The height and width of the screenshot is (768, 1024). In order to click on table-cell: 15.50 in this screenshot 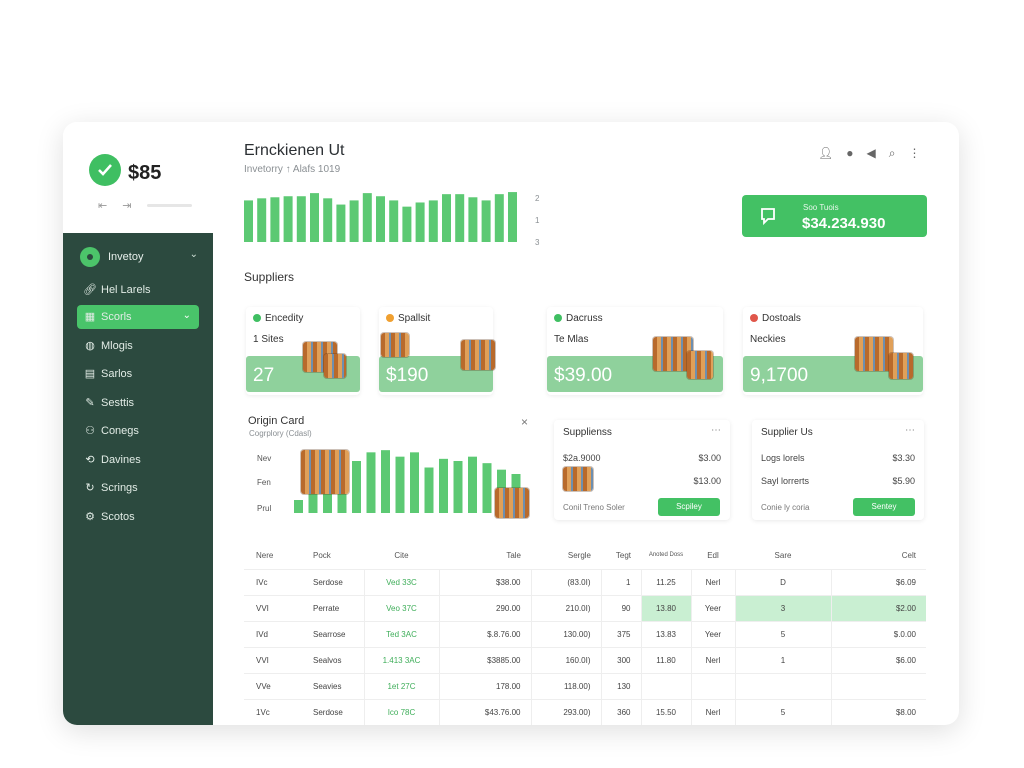, I will do `click(665, 712)`.